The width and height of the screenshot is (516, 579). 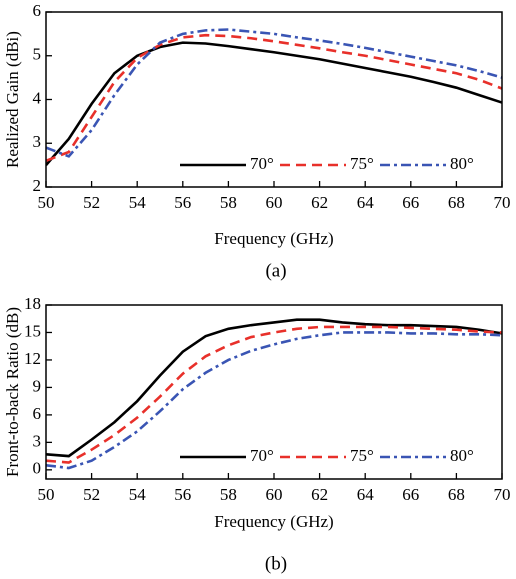 What do you see at coordinates (37, 97) in the screenshot?
I see `y-tick-label: 4` at bounding box center [37, 97].